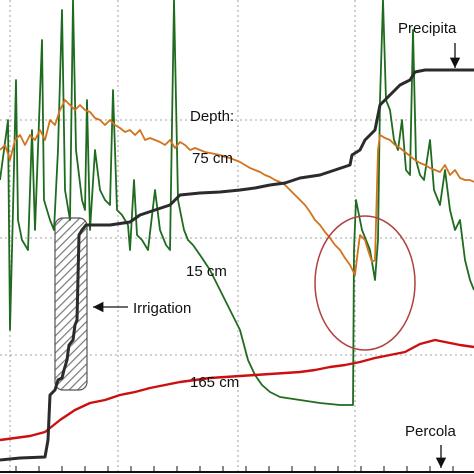  Describe the element at coordinates (206, 271) in the screenshot. I see `label-15cm: 15 cm` at that location.